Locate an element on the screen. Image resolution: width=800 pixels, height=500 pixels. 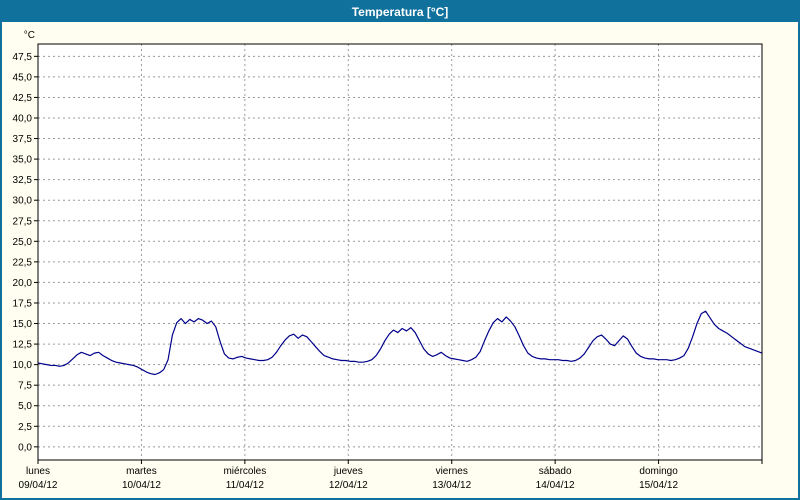
day-date-label: 10/04/12 is located at coordinates (141, 485).